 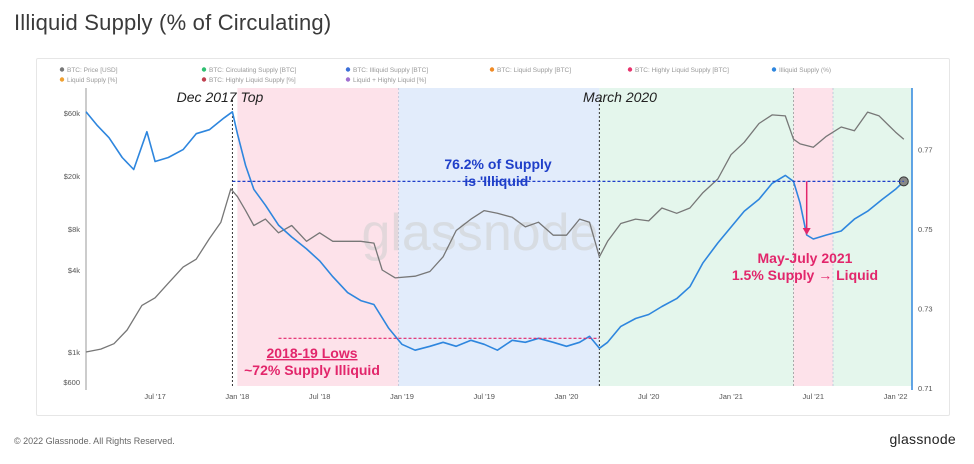 I want to click on brand-logo: glassnode, so click(x=922, y=439).